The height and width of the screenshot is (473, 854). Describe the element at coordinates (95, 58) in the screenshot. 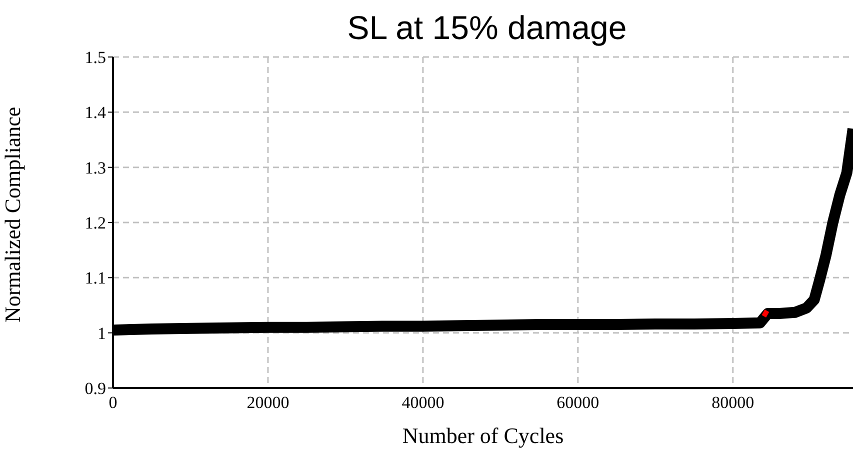

I see `y-tick-label: 1.5` at that location.